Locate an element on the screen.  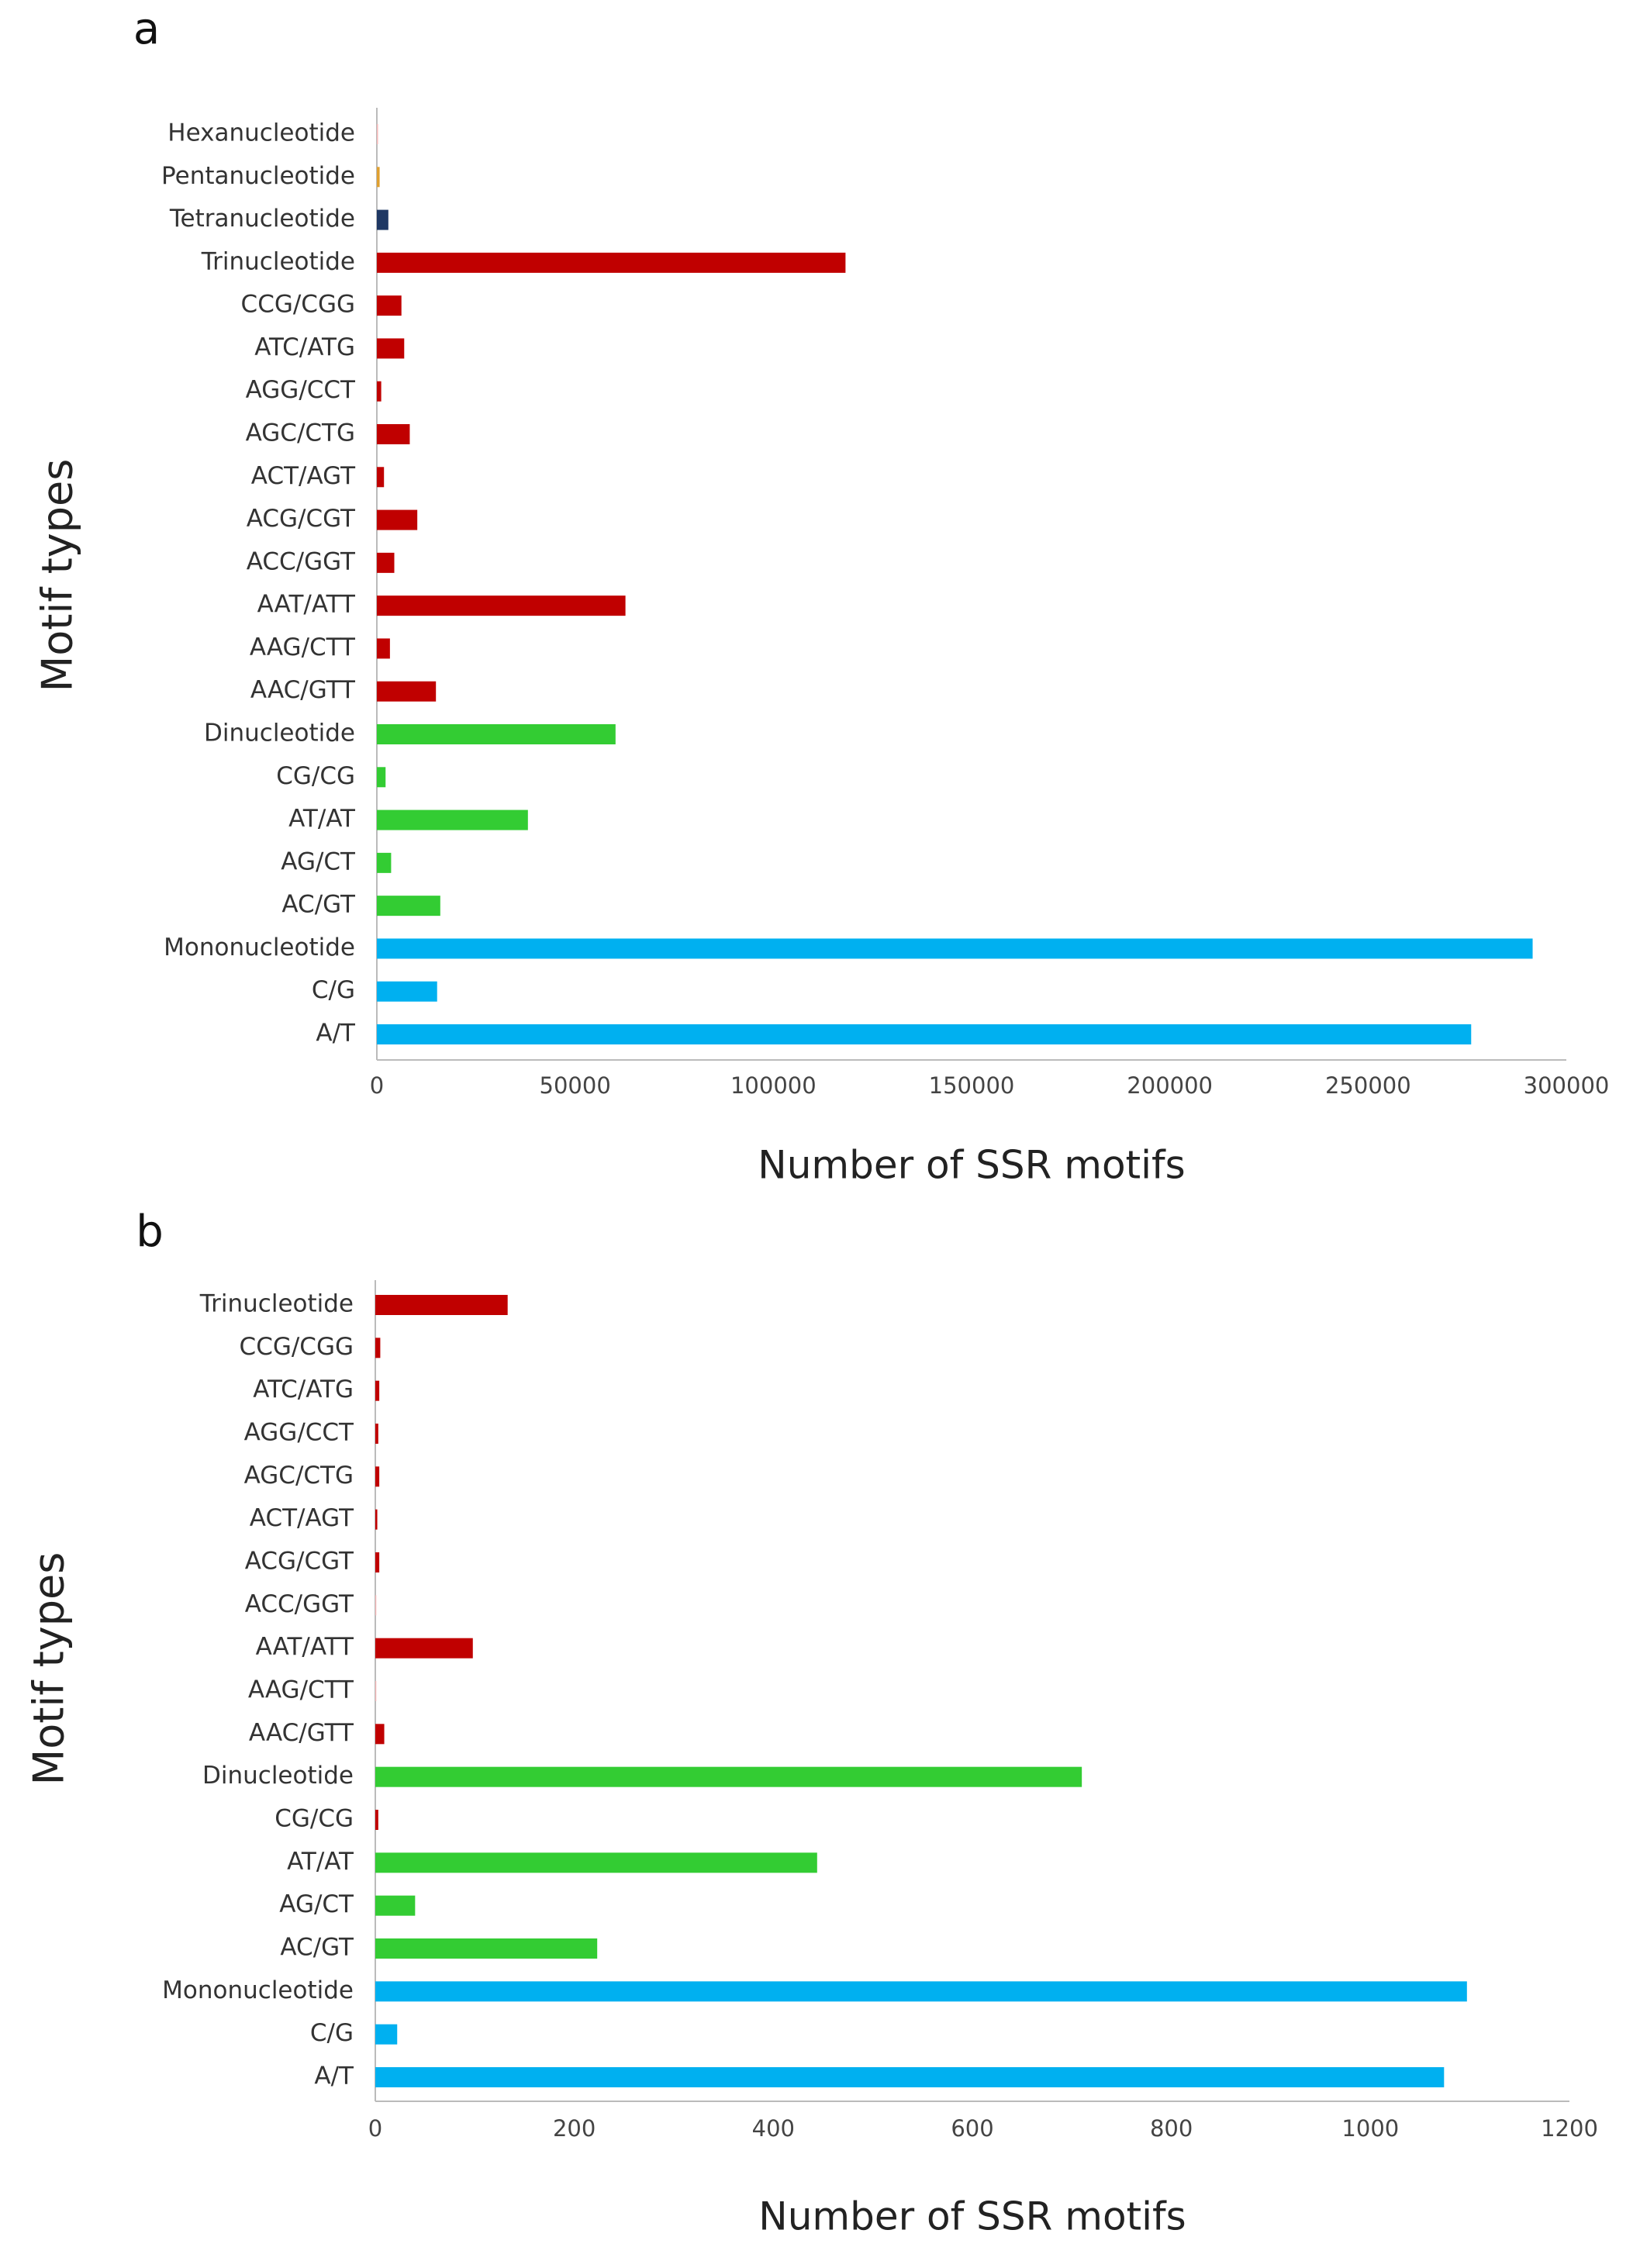
x-tick-label: 100000 is located at coordinates (773, 1085).